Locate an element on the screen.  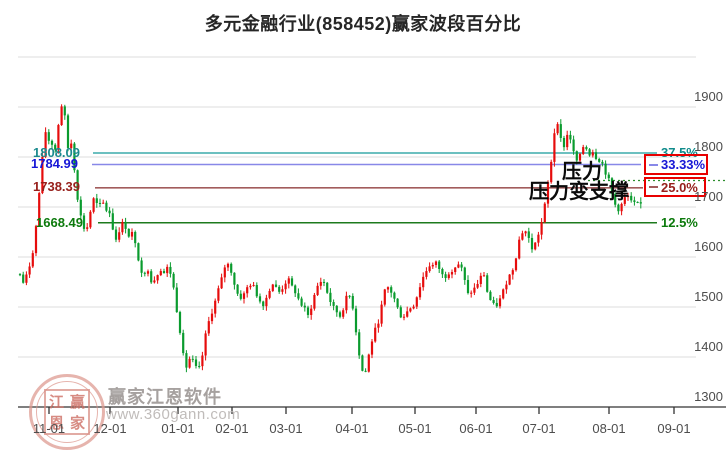
level-price-33-33: 1784.99 is located at coordinates (54, 163).